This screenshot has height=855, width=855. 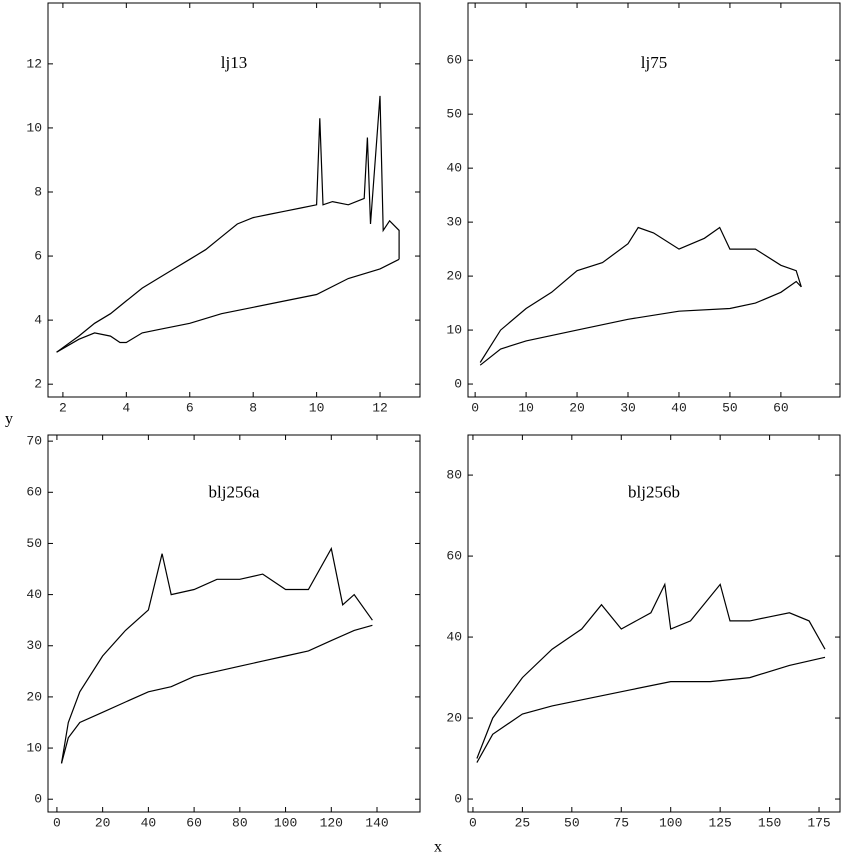 What do you see at coordinates (454, 475) in the screenshot?
I see `y-tick-label: 80` at bounding box center [454, 475].